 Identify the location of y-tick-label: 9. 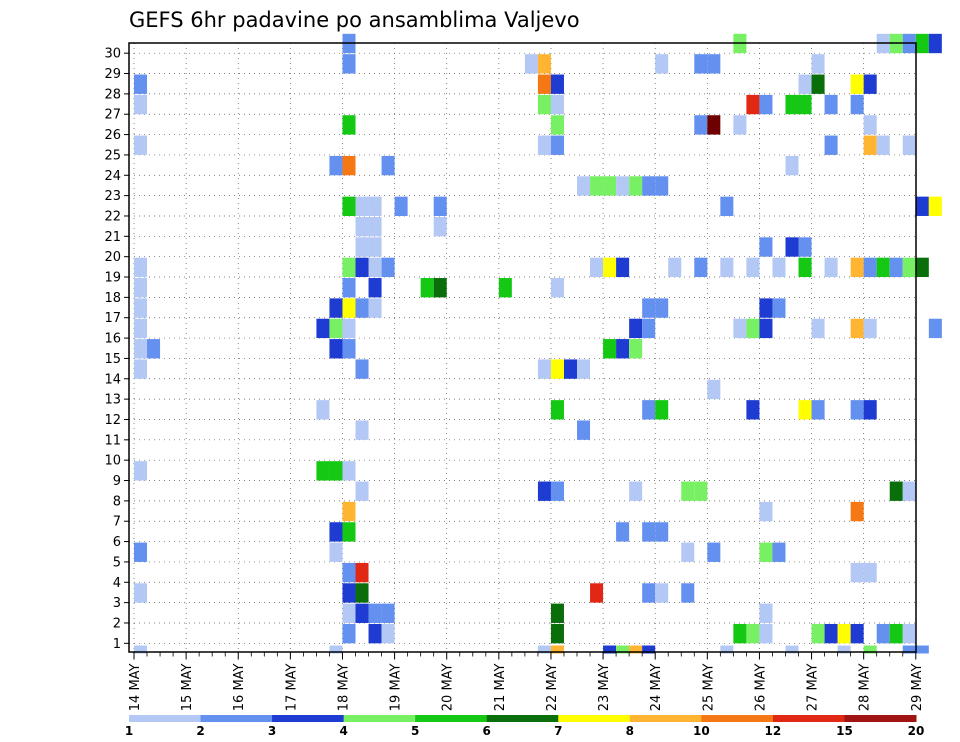
(117, 481).